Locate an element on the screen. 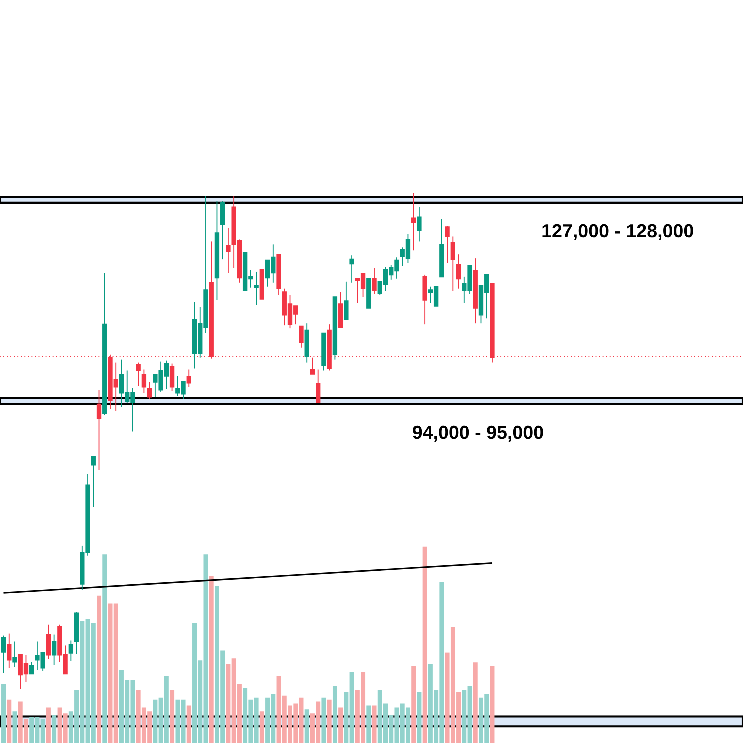  band-label: 94,000 - 95,000 is located at coordinates (478, 434).